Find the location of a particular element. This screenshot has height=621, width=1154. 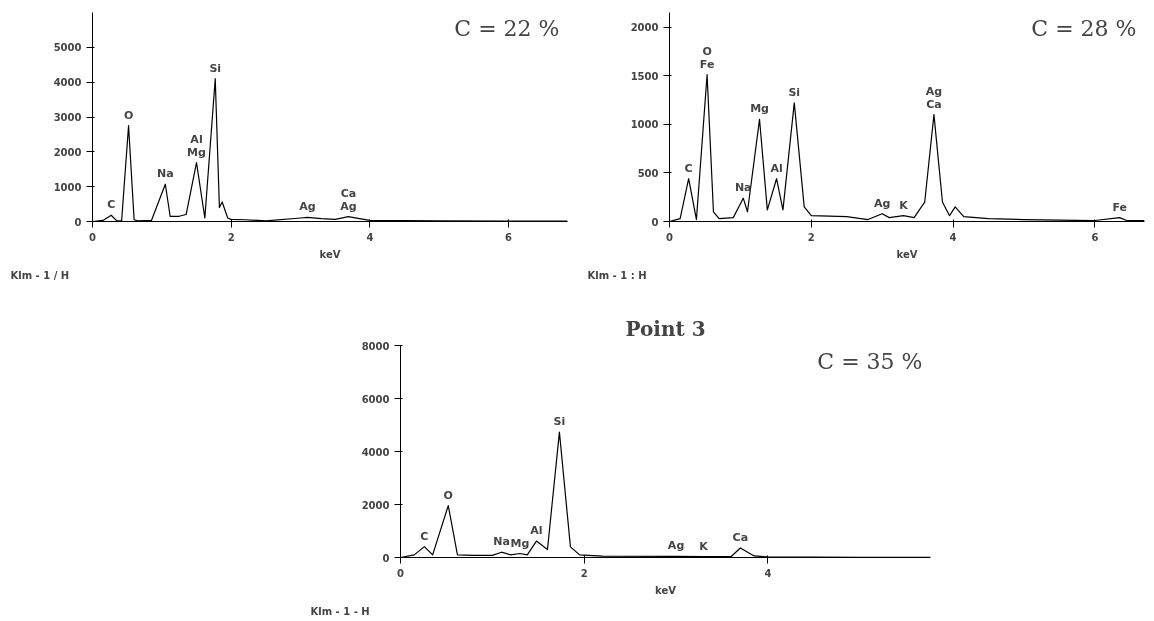

text: Klm - 1 / H is located at coordinates (40, 275).